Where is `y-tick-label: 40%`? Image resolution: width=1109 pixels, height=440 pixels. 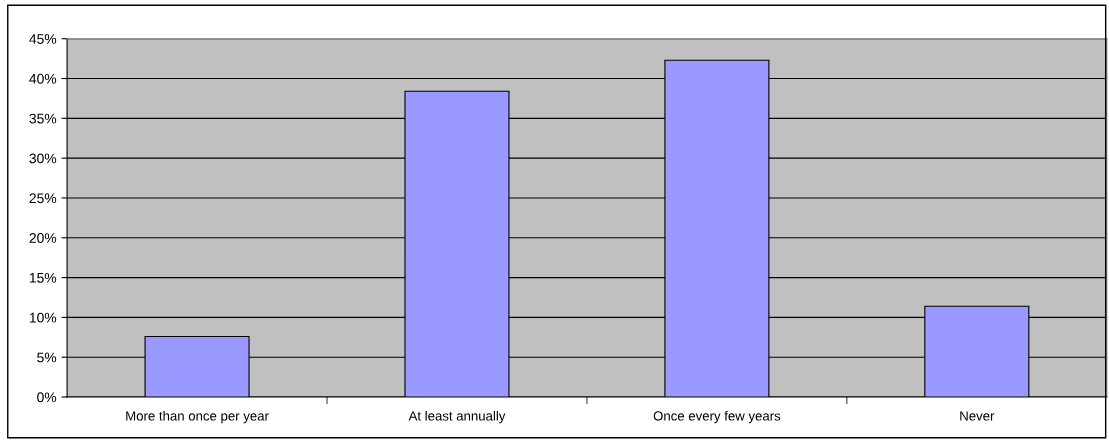
y-tick-label: 40% is located at coordinates (43, 78).